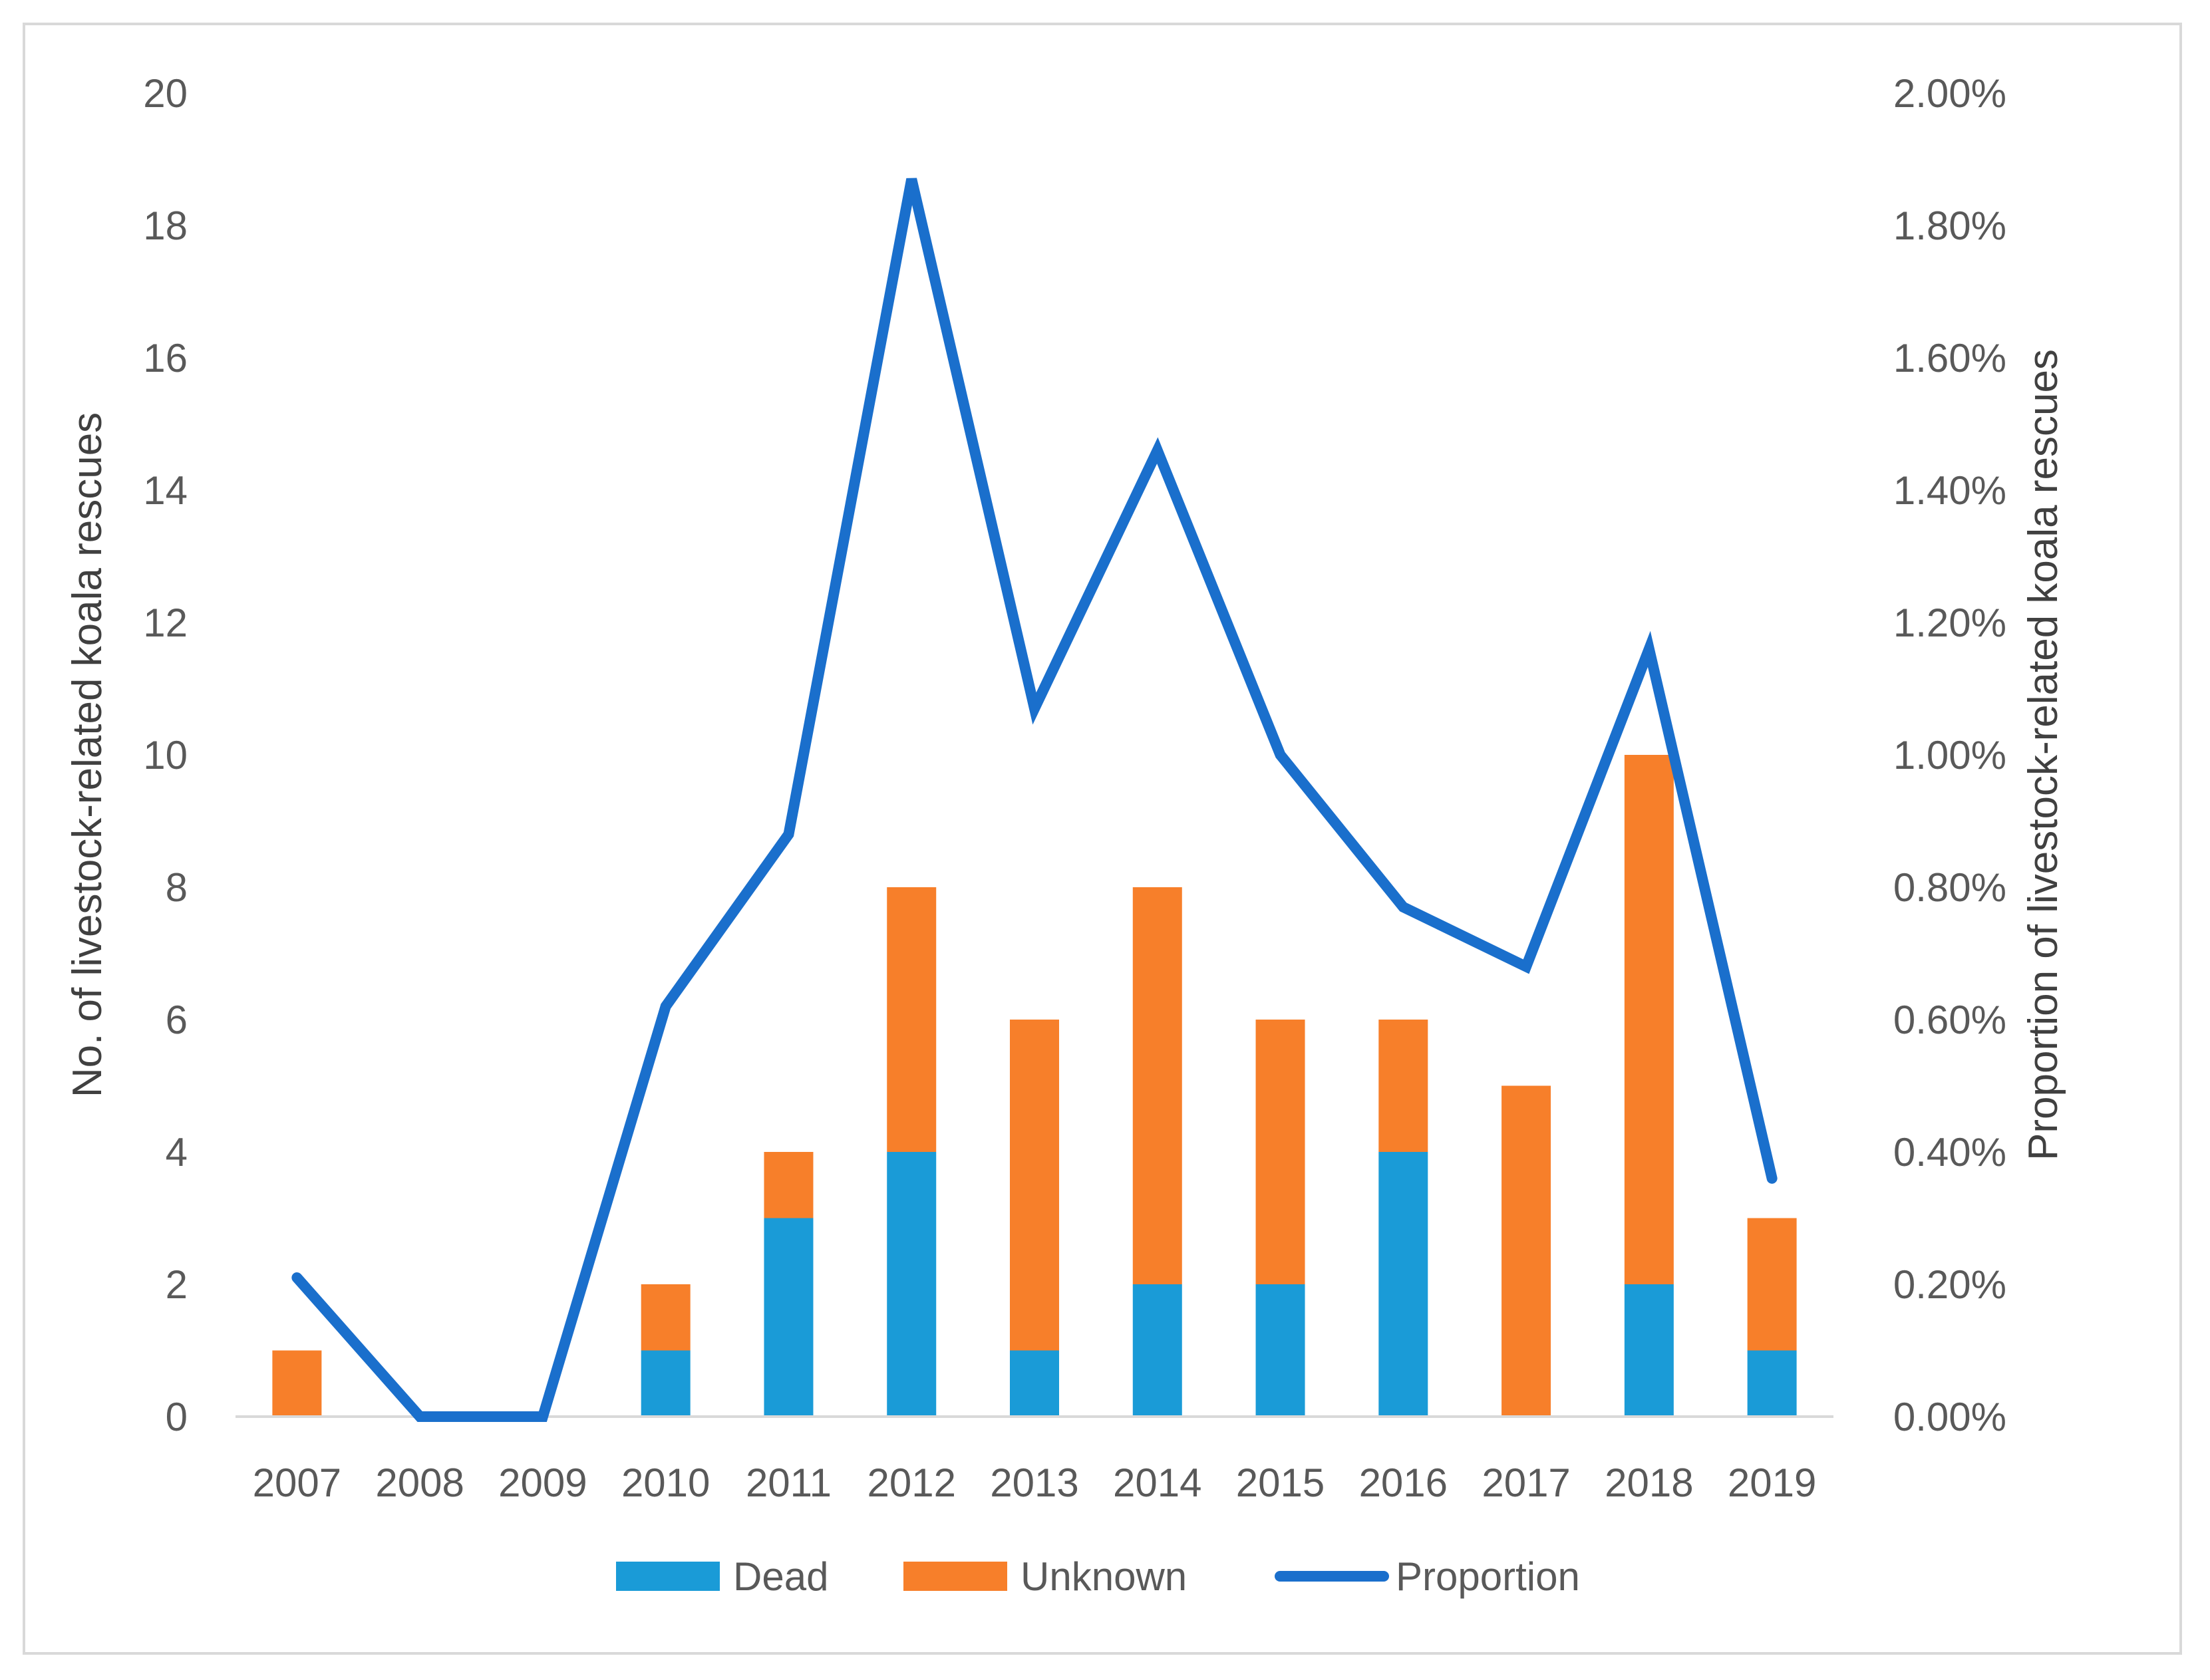 The width and height of the screenshot is (2210, 1680). Describe the element at coordinates (1526, 1251) in the screenshot. I see `bar-unknown-2017` at that location.